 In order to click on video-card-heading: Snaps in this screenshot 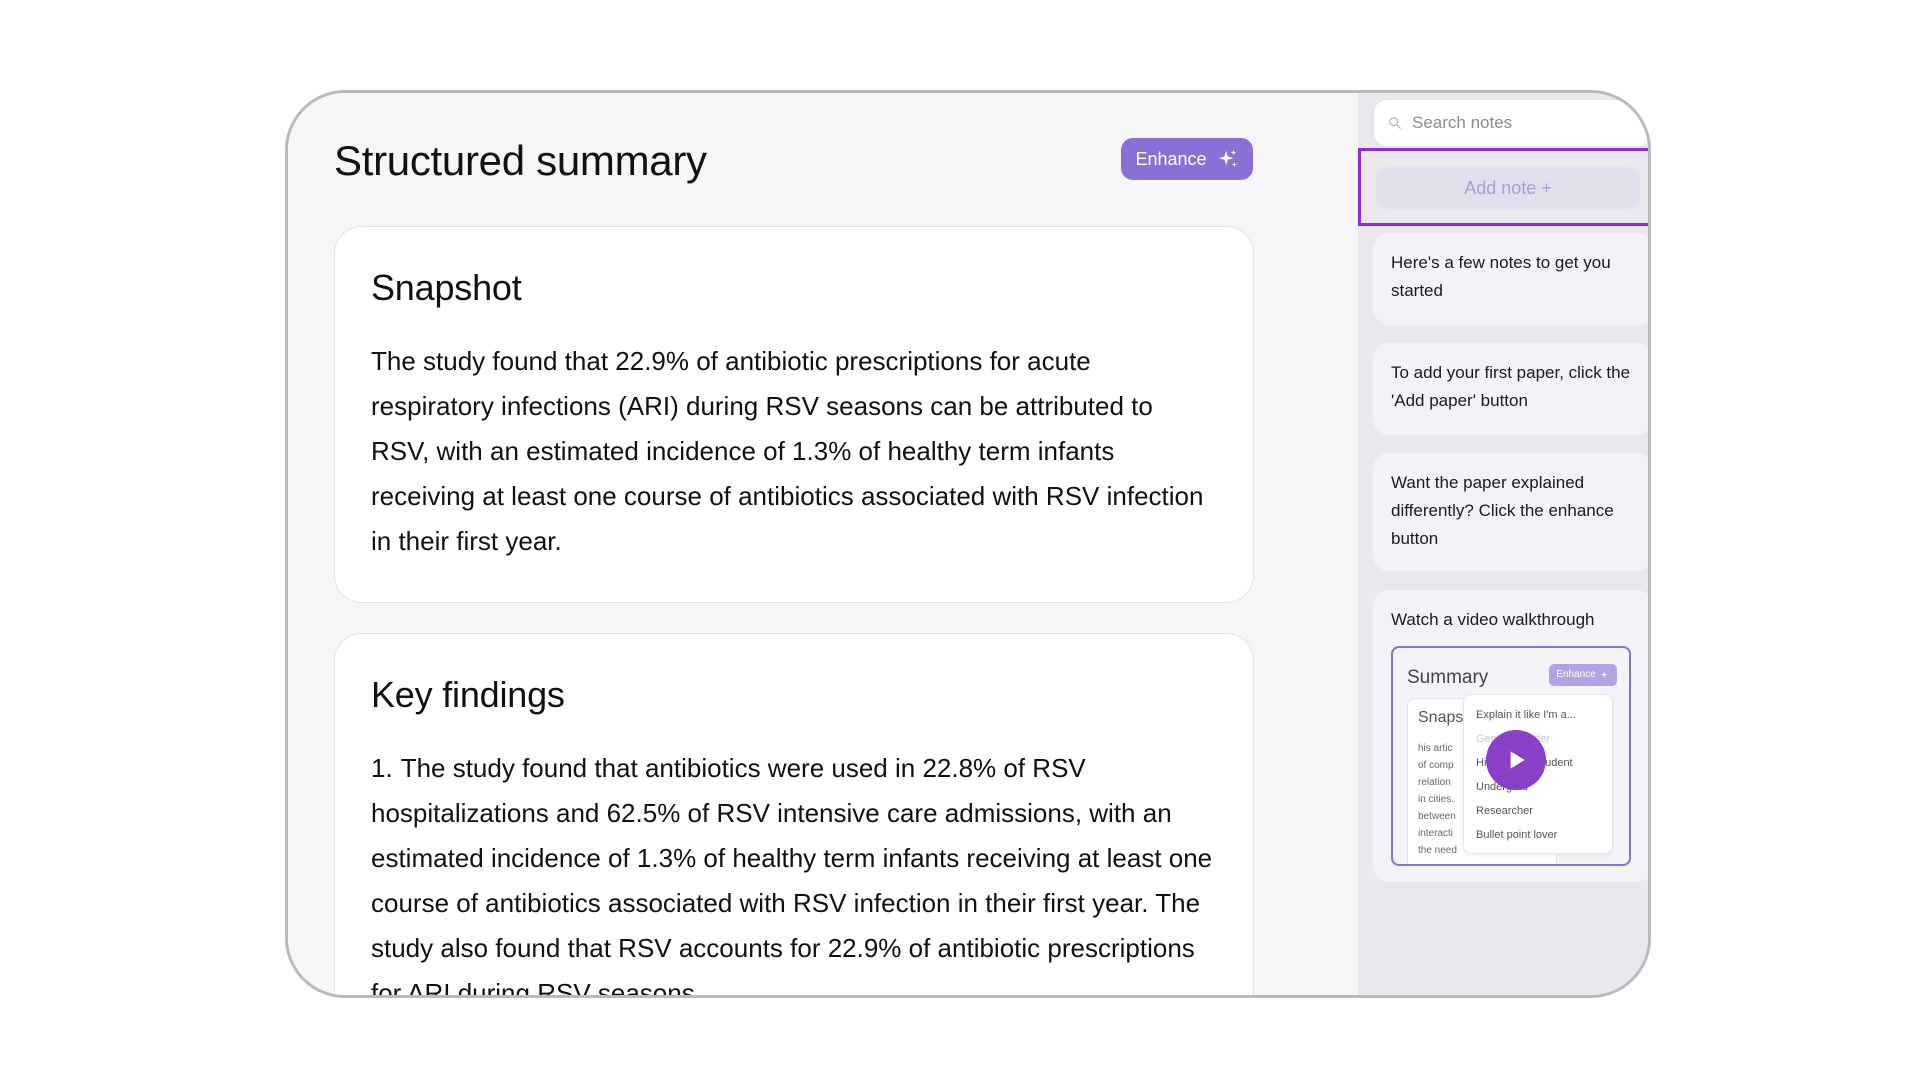, I will do `click(1441, 717)`.